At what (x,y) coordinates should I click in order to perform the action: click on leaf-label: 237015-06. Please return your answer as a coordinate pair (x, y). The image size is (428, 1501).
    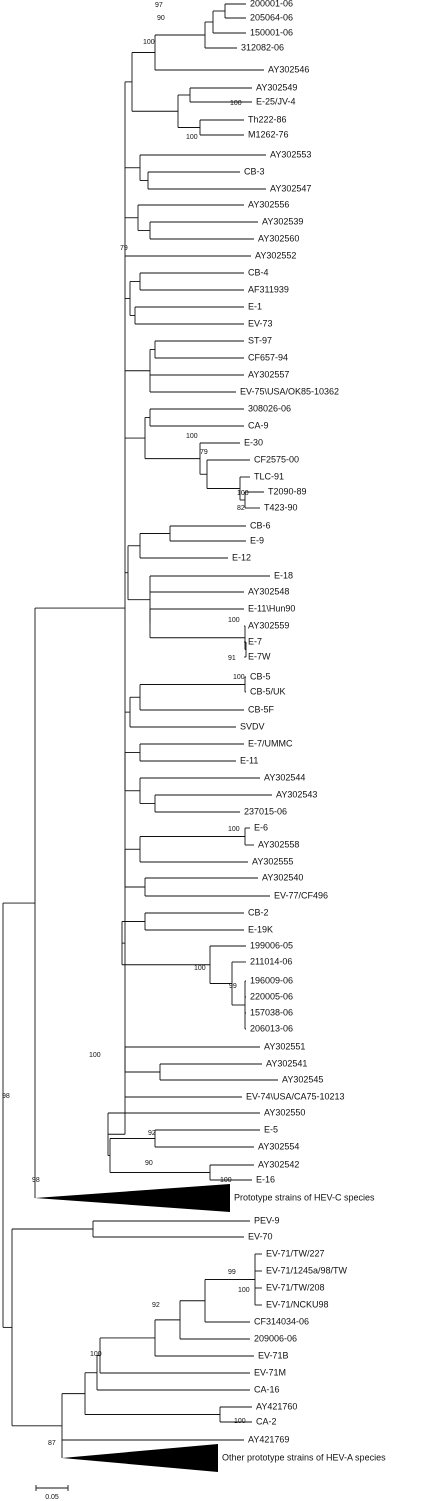
    Looking at the image, I should click on (265, 811).